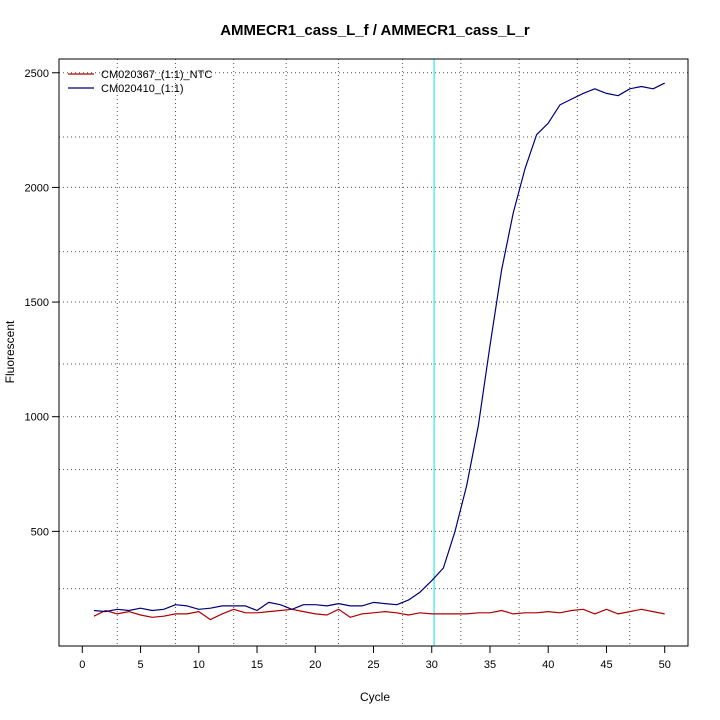 This screenshot has height=720, width=720. What do you see at coordinates (432, 665) in the screenshot?
I see `x-tick-label-6: 30` at bounding box center [432, 665].